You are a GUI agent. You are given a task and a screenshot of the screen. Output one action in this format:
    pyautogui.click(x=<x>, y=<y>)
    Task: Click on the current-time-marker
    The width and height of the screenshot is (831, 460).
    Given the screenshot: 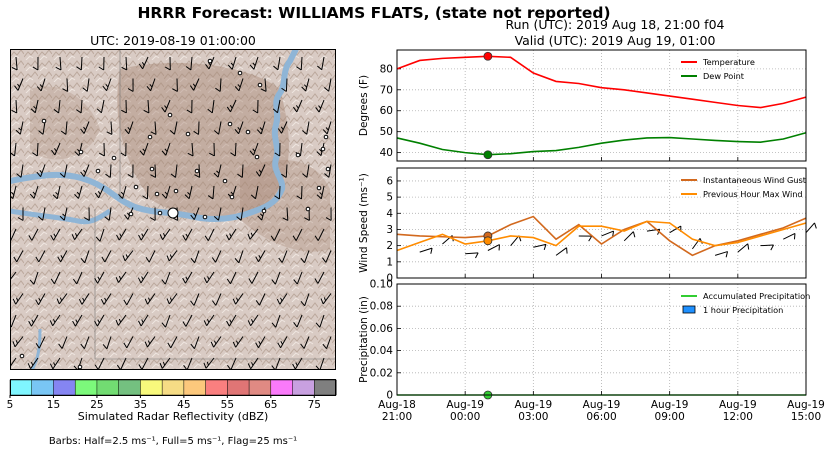 What is the action you would take?
    pyautogui.click(x=488, y=155)
    